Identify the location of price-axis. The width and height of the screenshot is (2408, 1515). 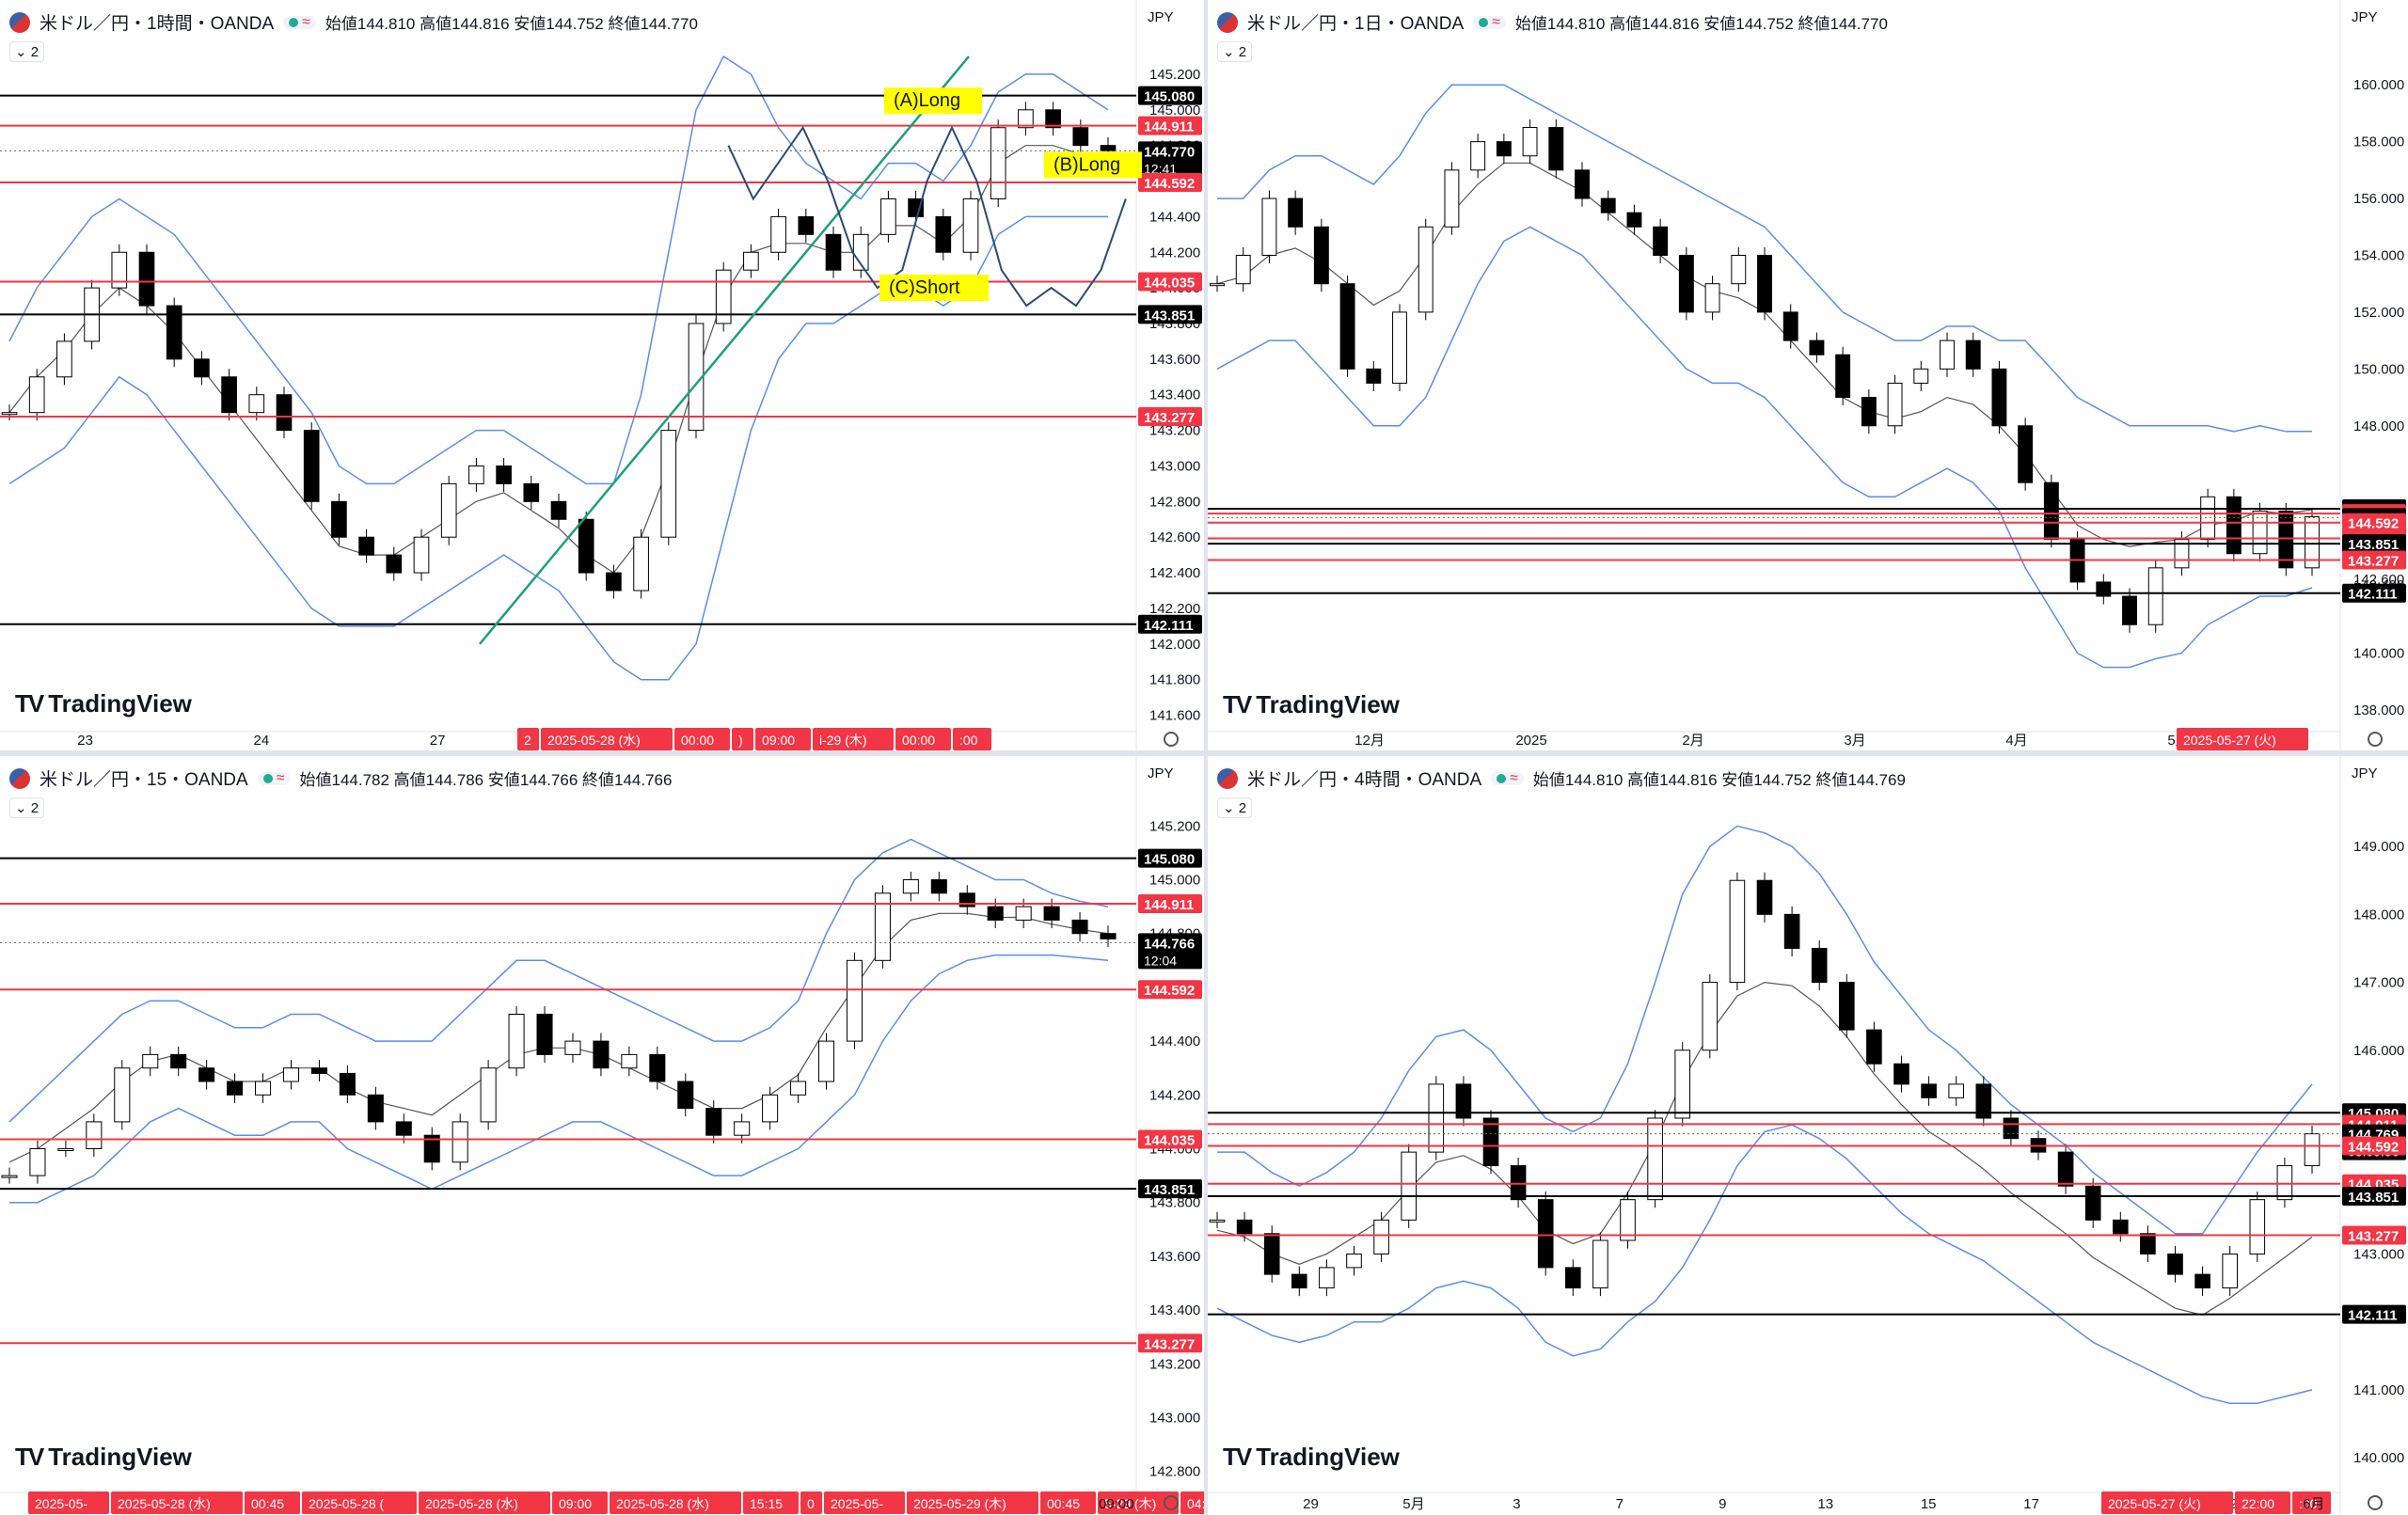
(2374, 375).